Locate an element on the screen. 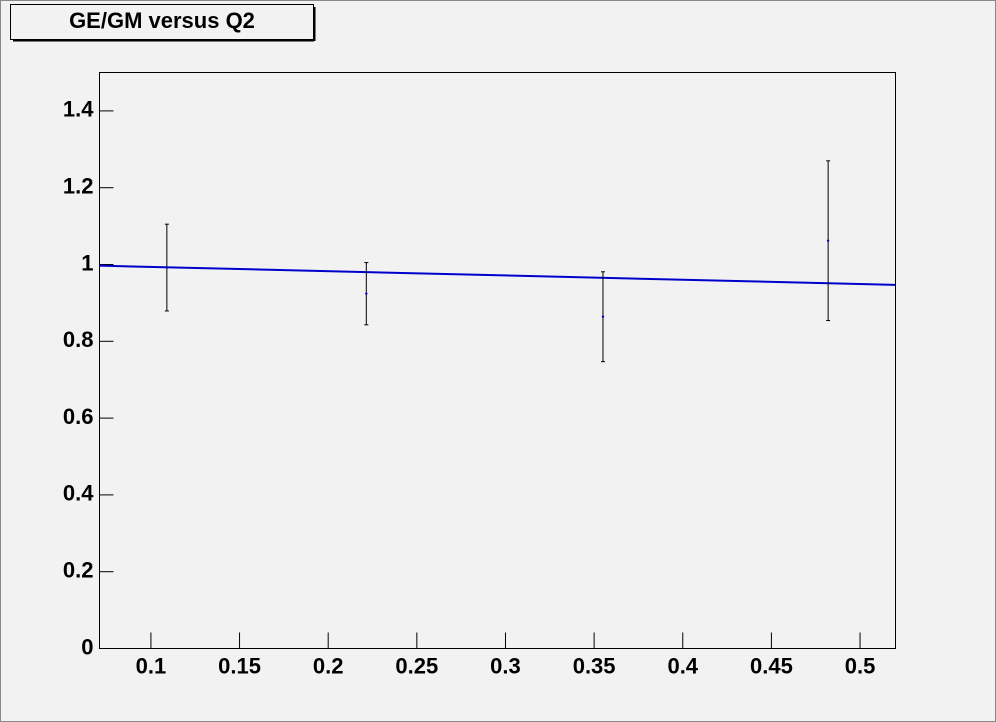 Image resolution: width=996 pixels, height=722 pixels. x-tick-label: 0.3 is located at coordinates (505, 665).